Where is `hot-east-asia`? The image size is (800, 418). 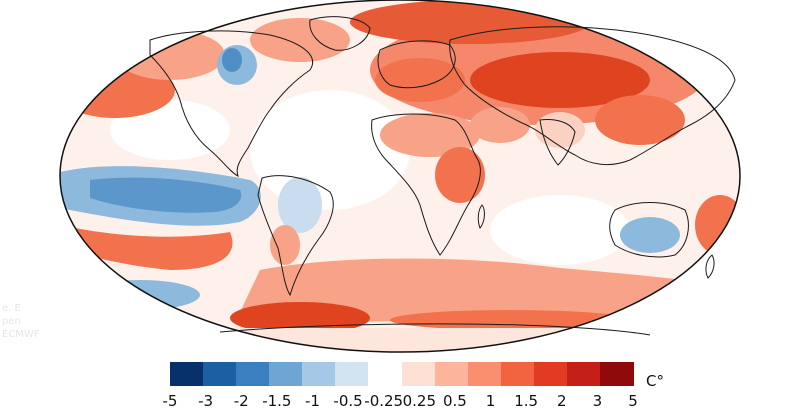
hot-east-asia is located at coordinates (640, 120).